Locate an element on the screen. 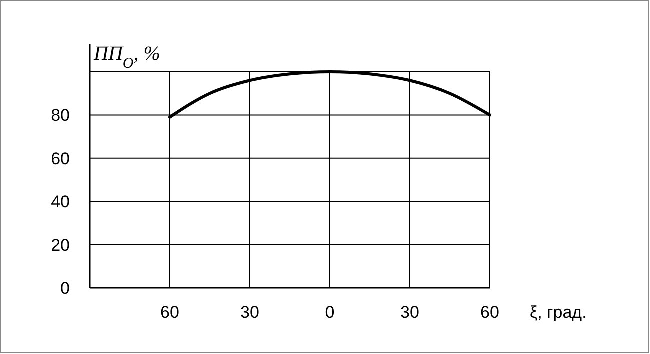 The image size is (650, 354). x-tick-label: 0 is located at coordinates (330, 312).